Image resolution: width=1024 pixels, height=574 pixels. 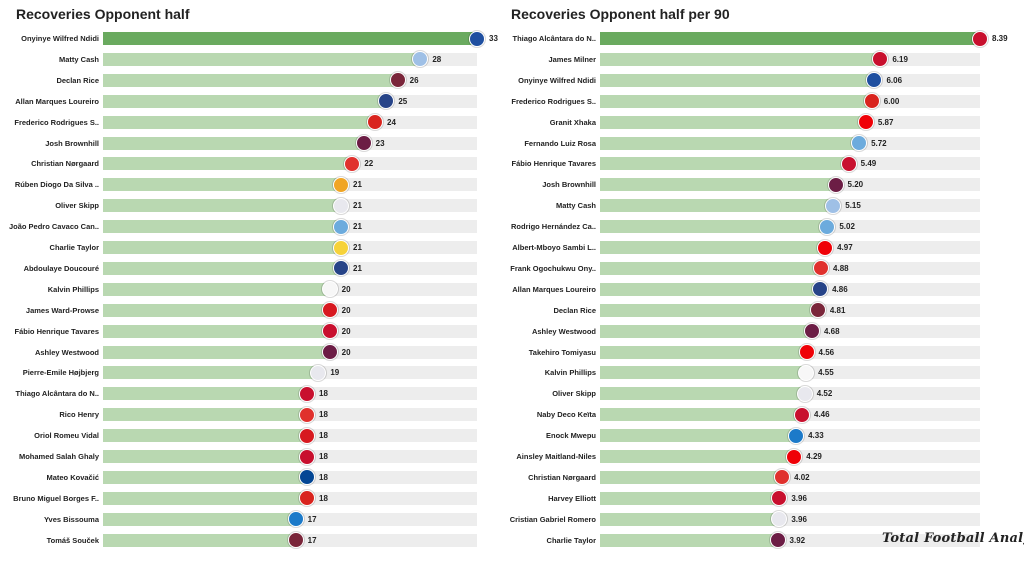 I want to click on player-label: Oliver Skipp, so click(x=77, y=206).